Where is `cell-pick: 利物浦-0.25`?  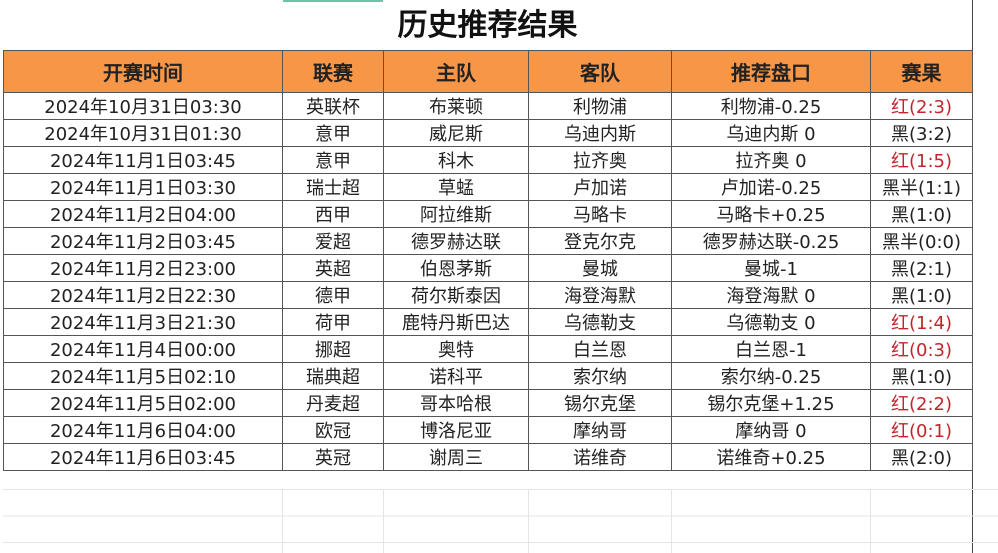
cell-pick: 利物浦-0.25 is located at coordinates (771, 106).